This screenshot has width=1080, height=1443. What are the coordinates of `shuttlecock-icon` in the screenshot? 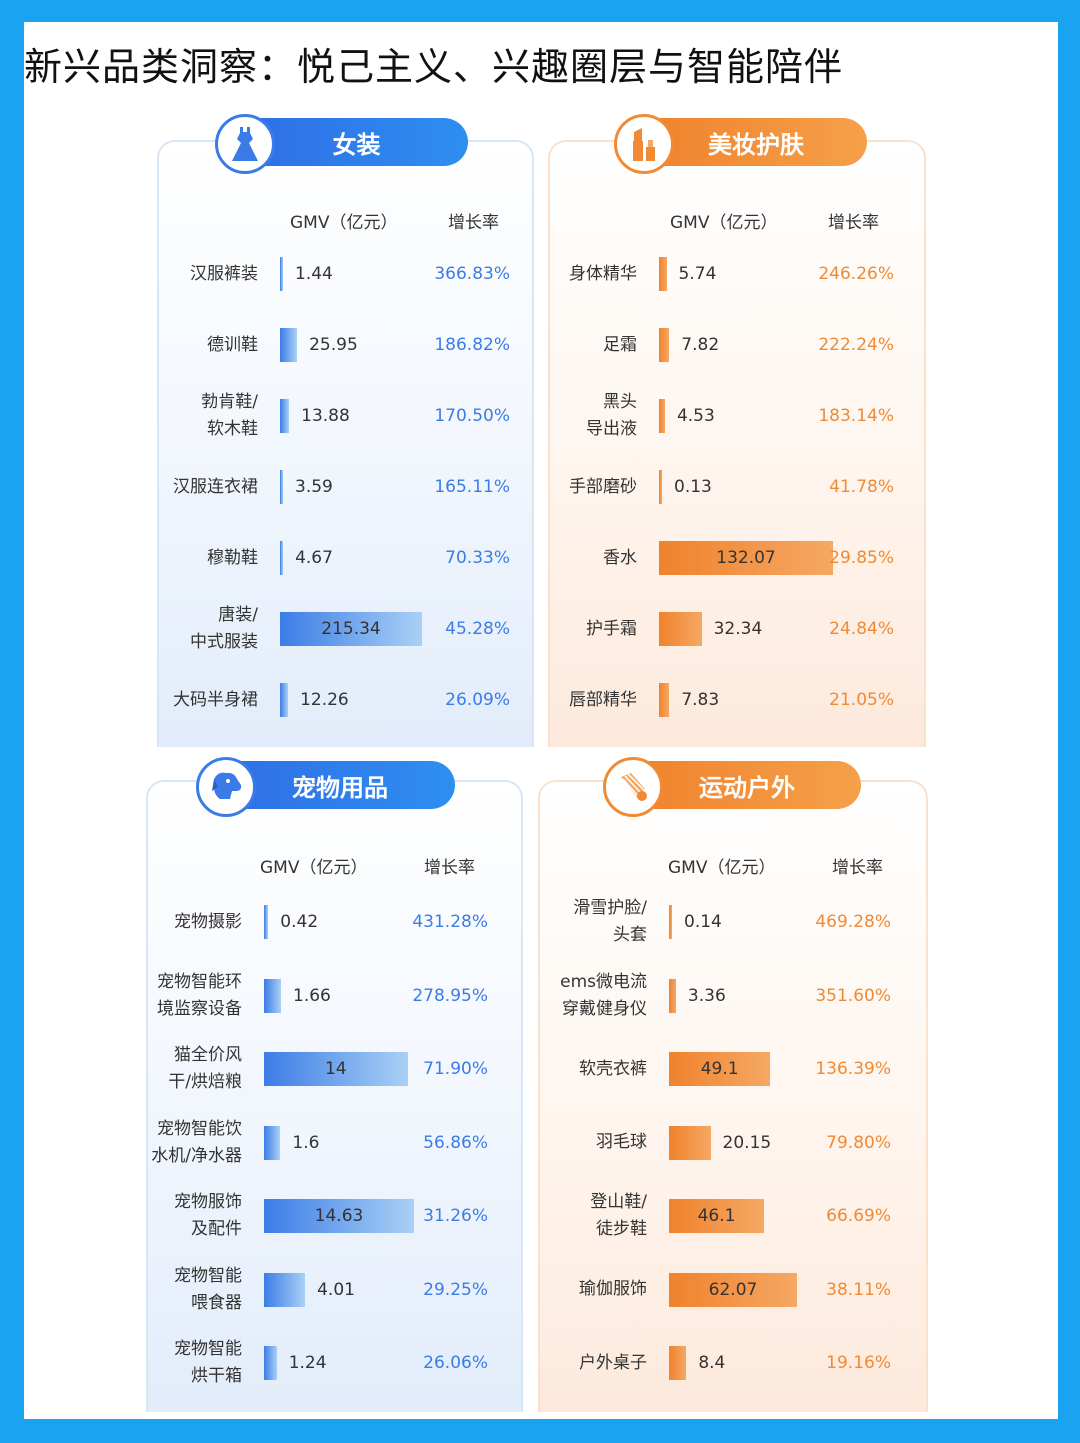 It's located at (633, 787).